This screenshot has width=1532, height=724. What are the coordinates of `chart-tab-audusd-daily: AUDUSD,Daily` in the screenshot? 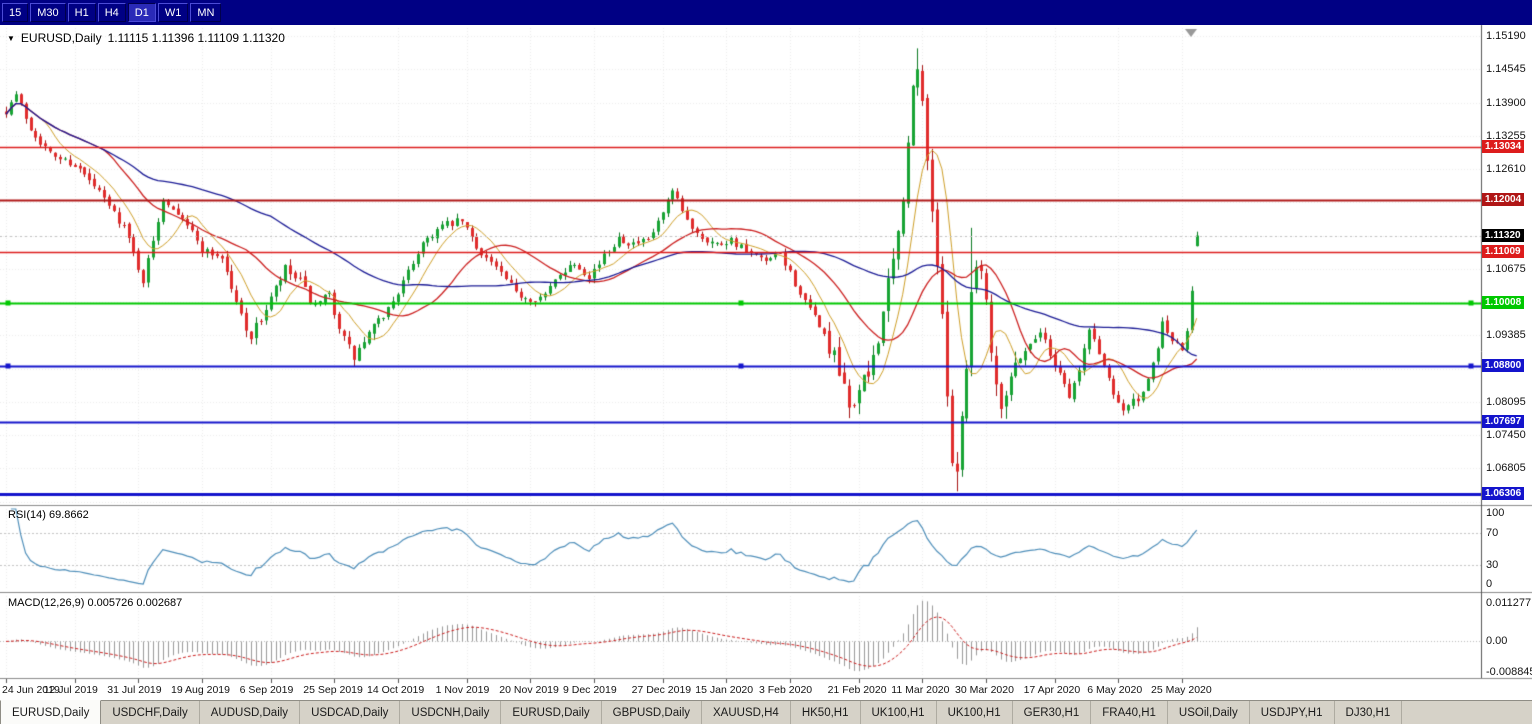 It's located at (250, 712).